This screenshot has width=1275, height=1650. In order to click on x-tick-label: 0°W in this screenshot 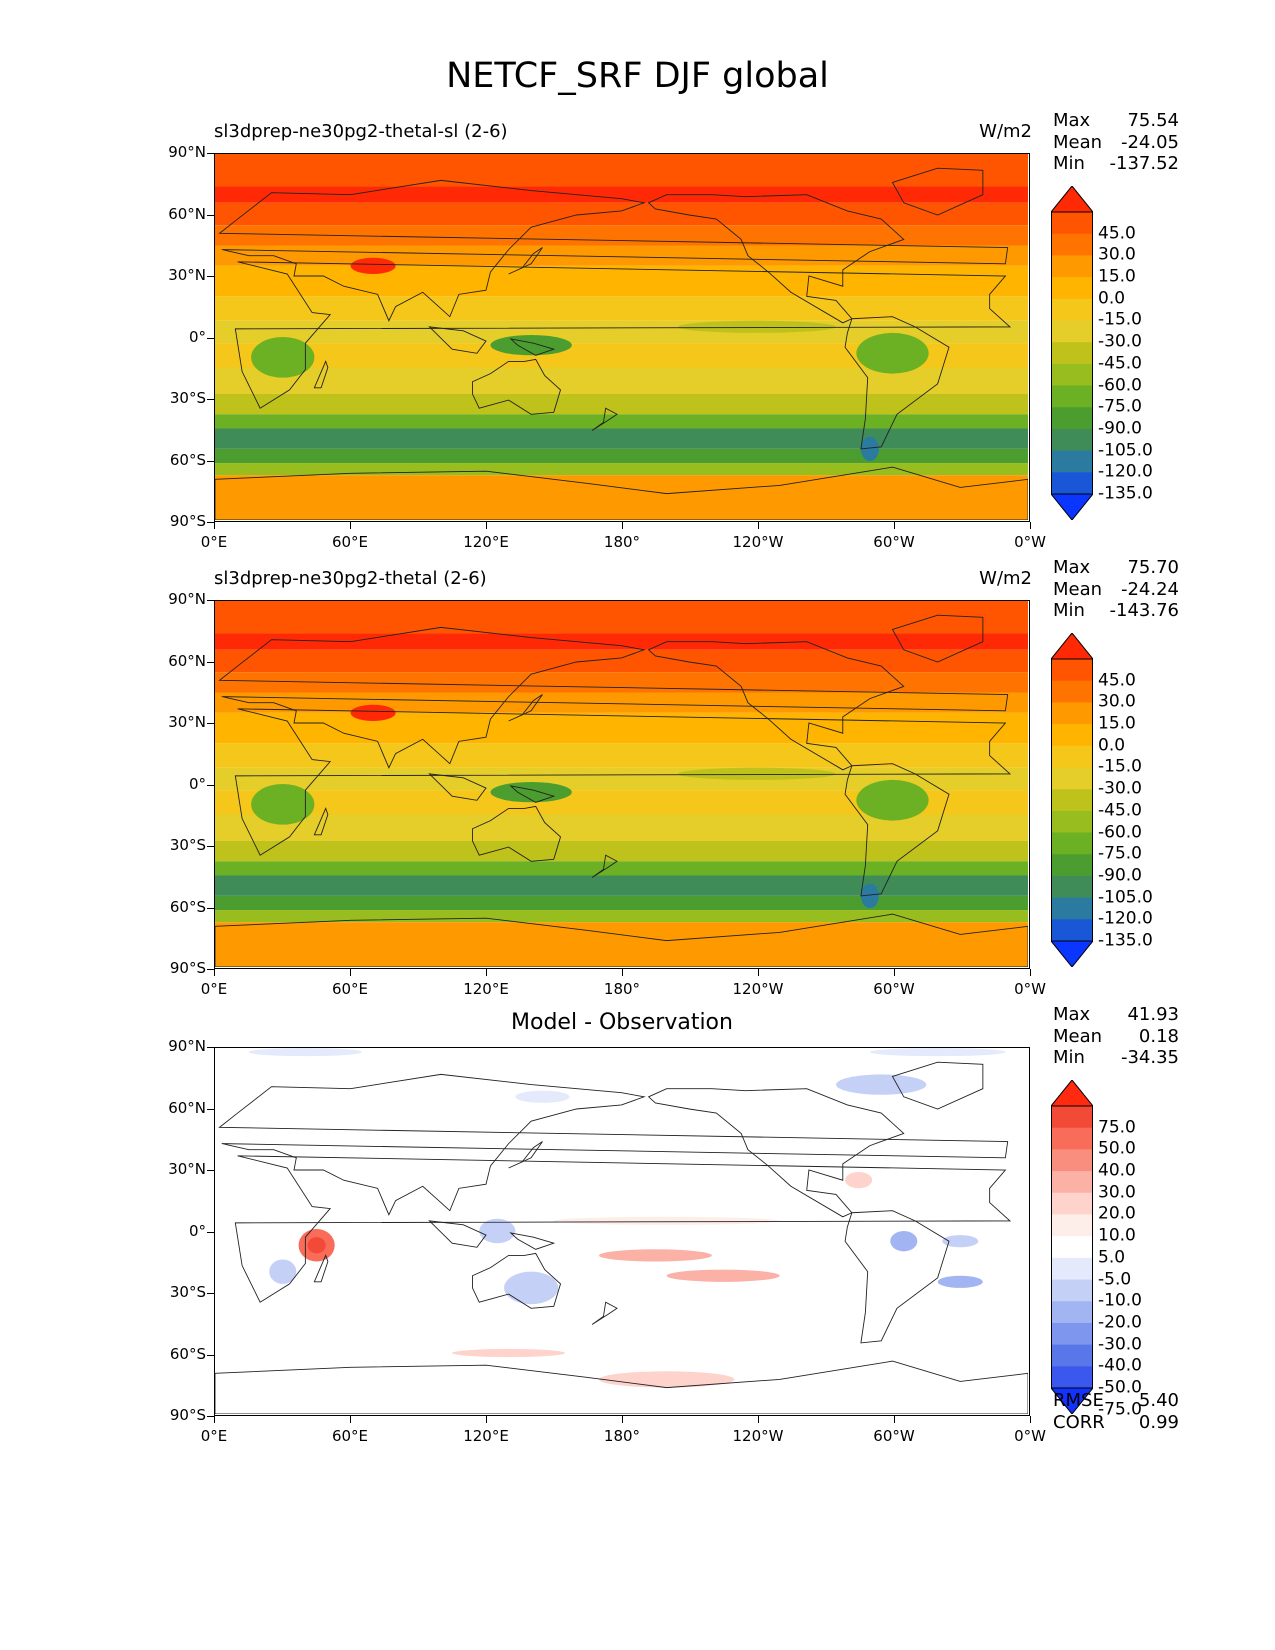, I will do `click(1030, 1436)`.